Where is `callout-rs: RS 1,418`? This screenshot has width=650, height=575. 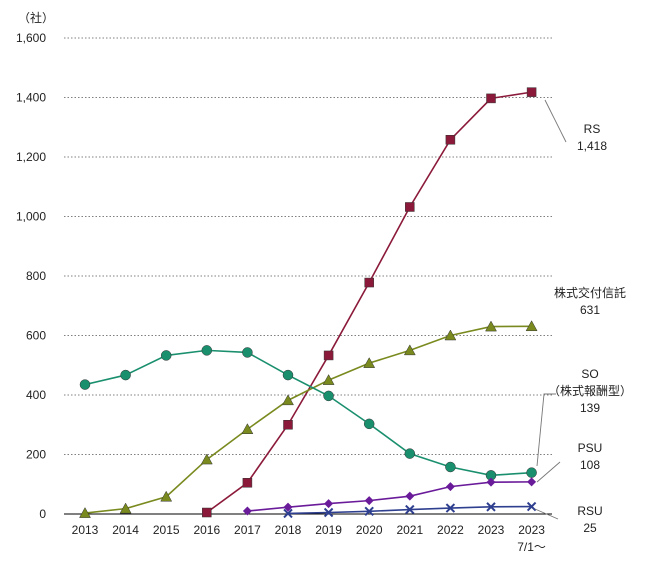 callout-rs: RS 1,418 is located at coordinates (576, 126).